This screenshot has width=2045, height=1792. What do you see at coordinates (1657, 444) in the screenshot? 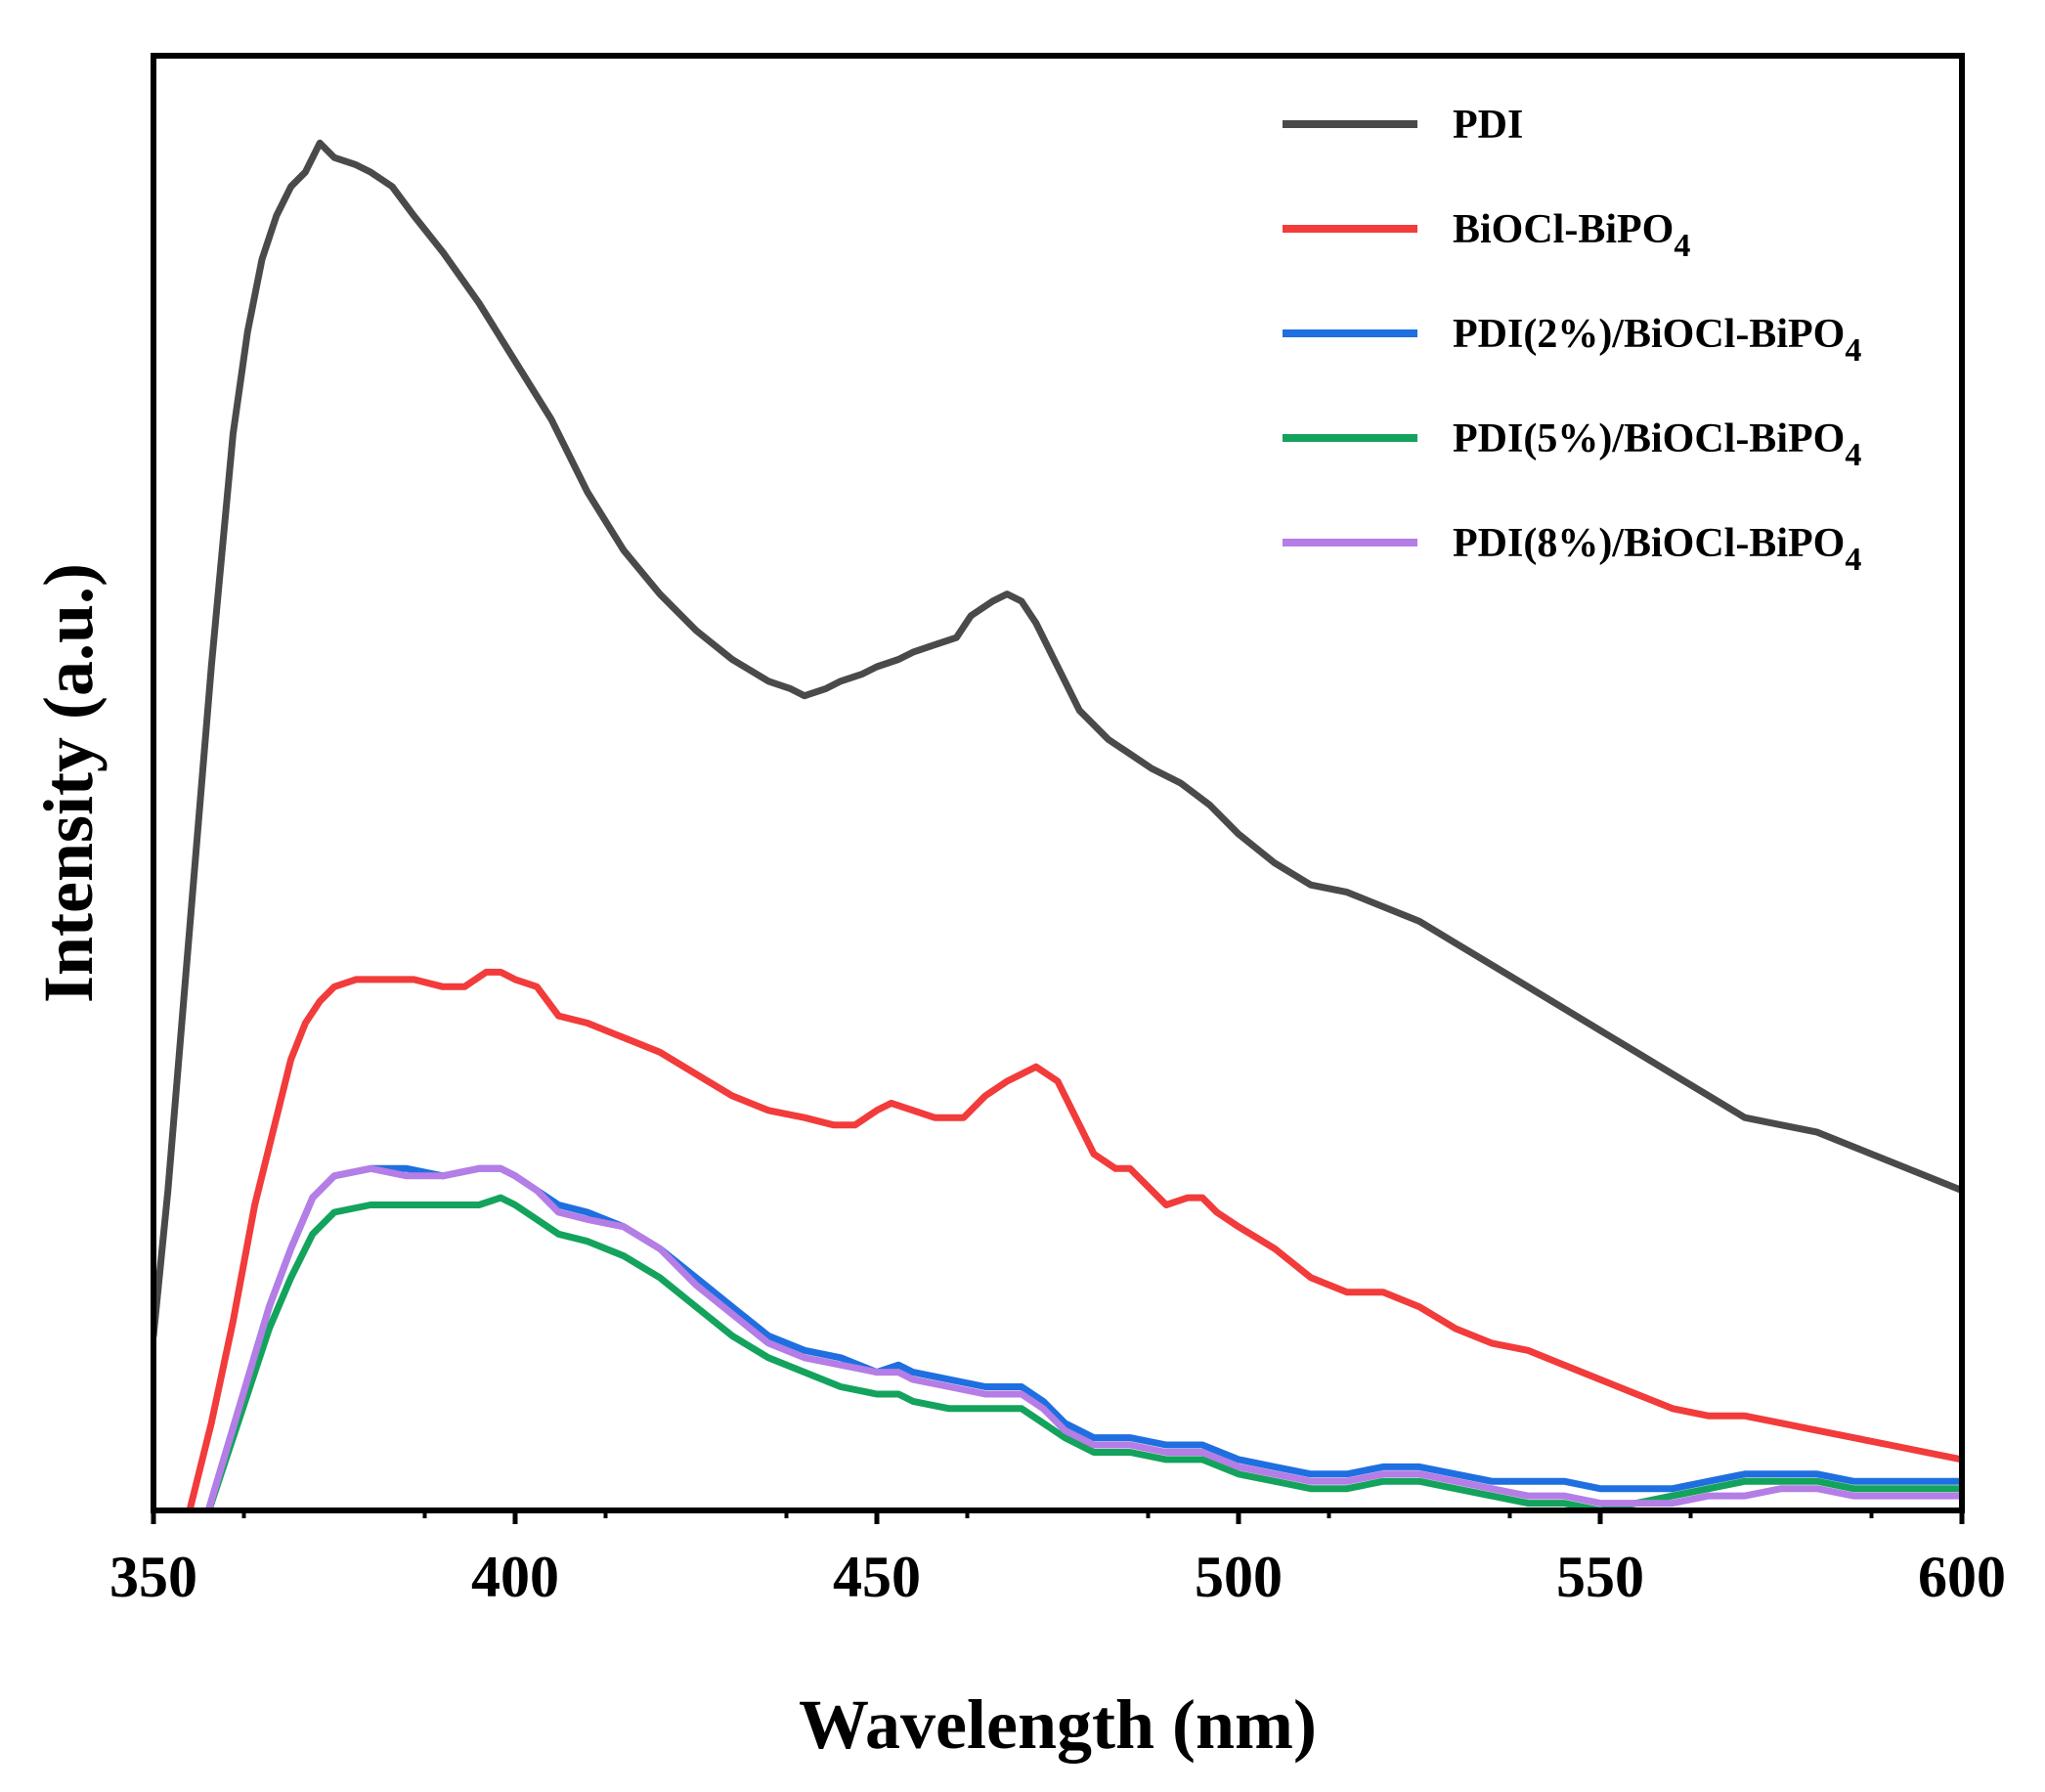
I see `legend-label-4: PDI(5%)/BiOCl-BiPO4` at bounding box center [1657, 444].